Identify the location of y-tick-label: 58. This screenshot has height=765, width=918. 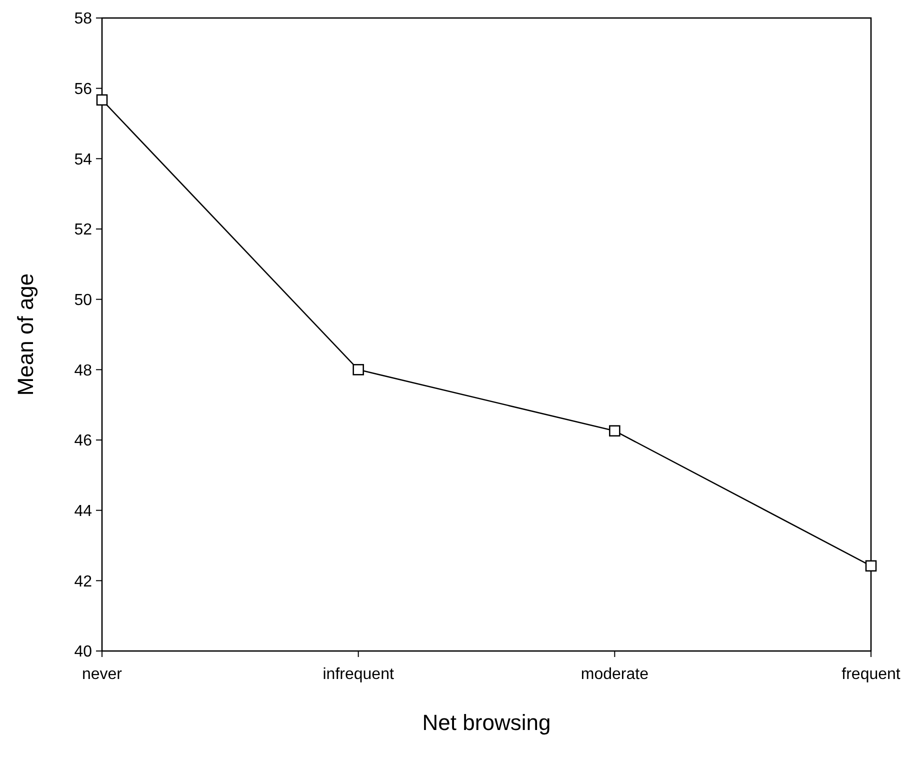
(83, 19).